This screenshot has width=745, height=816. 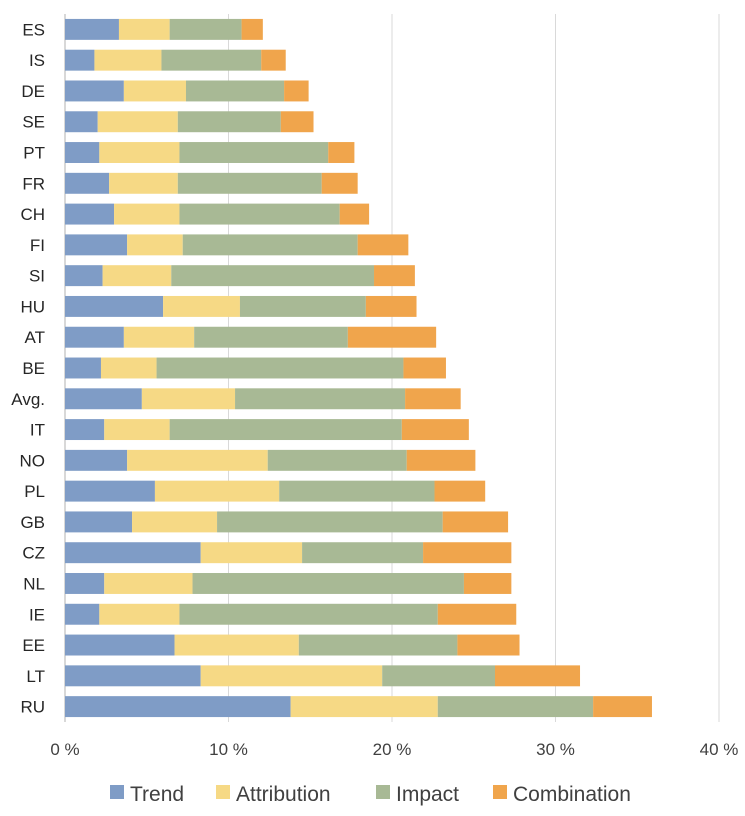 What do you see at coordinates (133, 553) in the screenshot?
I see `bar-cz-trend` at bounding box center [133, 553].